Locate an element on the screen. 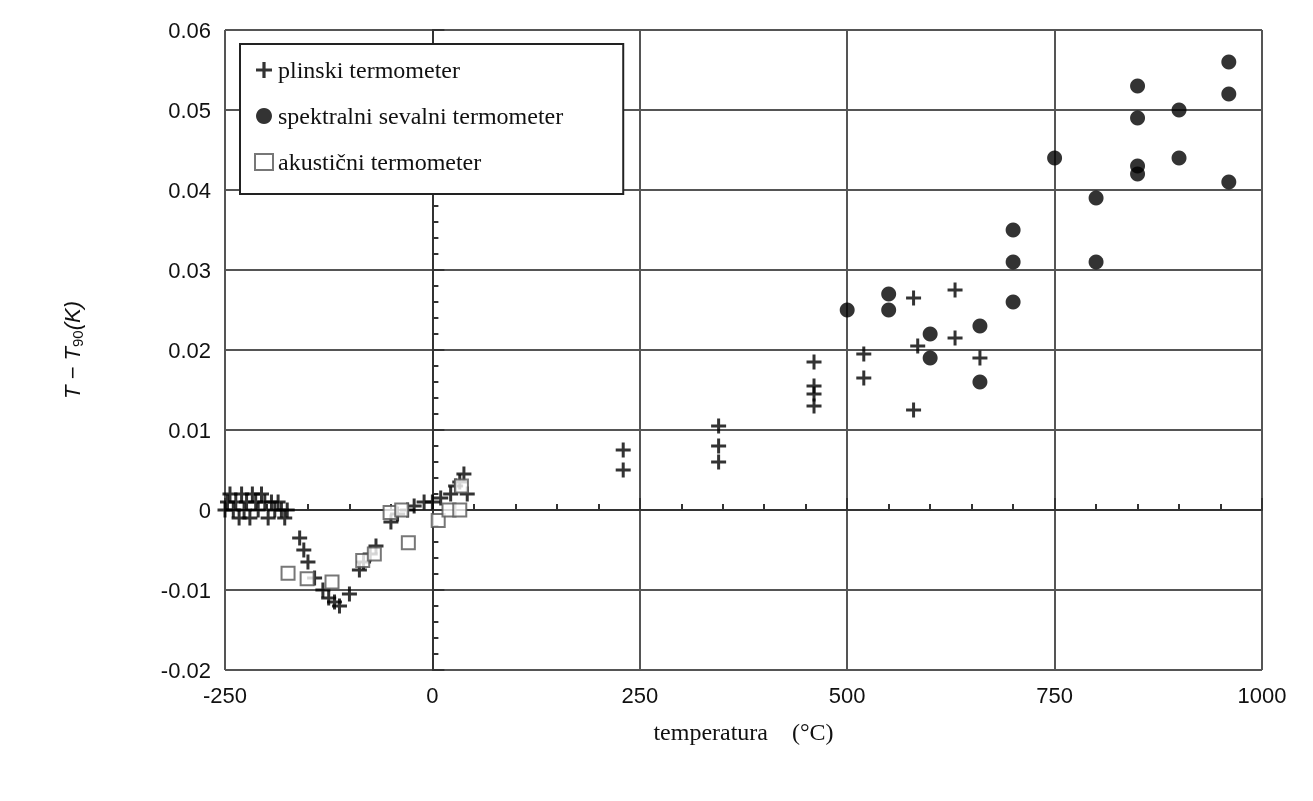 The image size is (1313, 801). y-axis-title: T − T90(K) is located at coordinates (73, 350).